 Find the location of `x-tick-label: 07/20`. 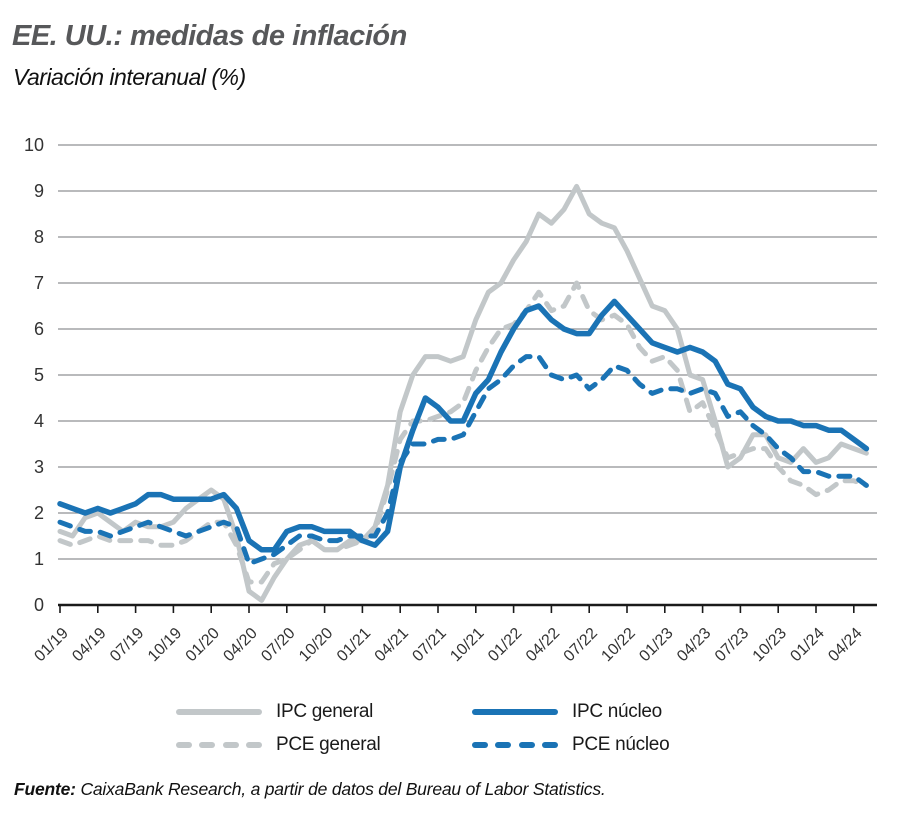

x-tick-label: 07/20 is located at coordinates (278, 645).